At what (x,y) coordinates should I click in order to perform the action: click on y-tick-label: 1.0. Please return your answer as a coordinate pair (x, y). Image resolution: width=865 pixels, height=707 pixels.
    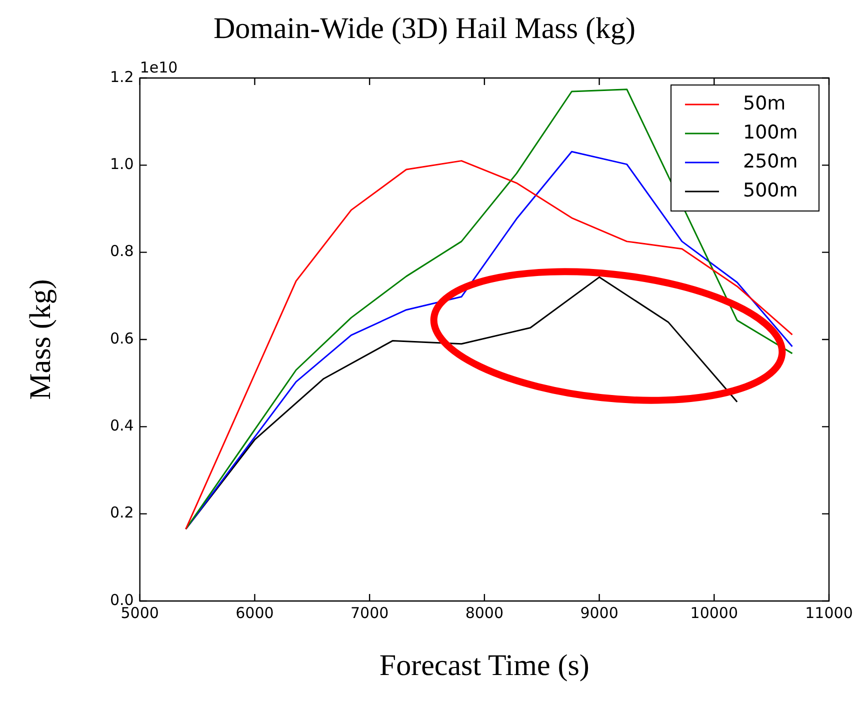
    Looking at the image, I should click on (122, 164).